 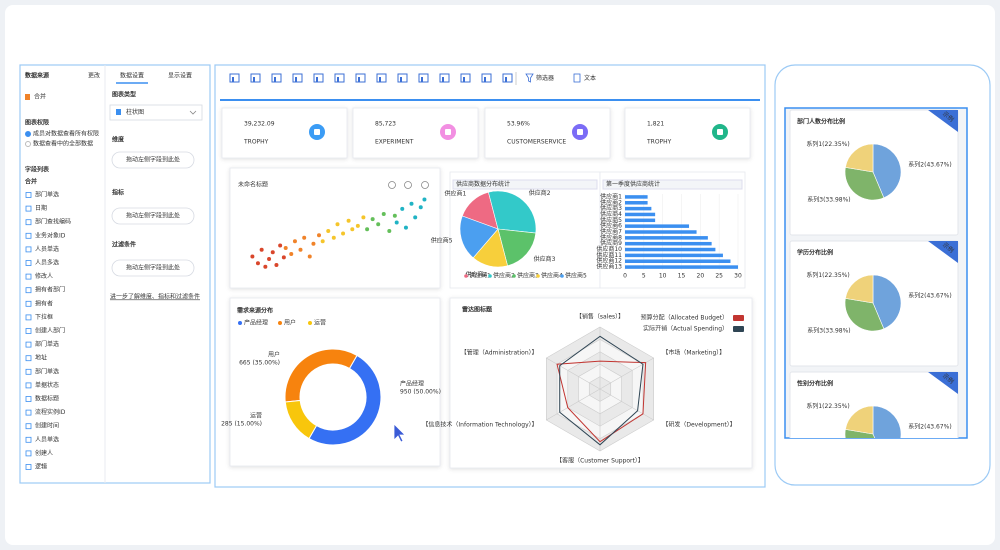 What do you see at coordinates (625, 276) in the screenshot?
I see `x-tick-label: 0` at bounding box center [625, 276].